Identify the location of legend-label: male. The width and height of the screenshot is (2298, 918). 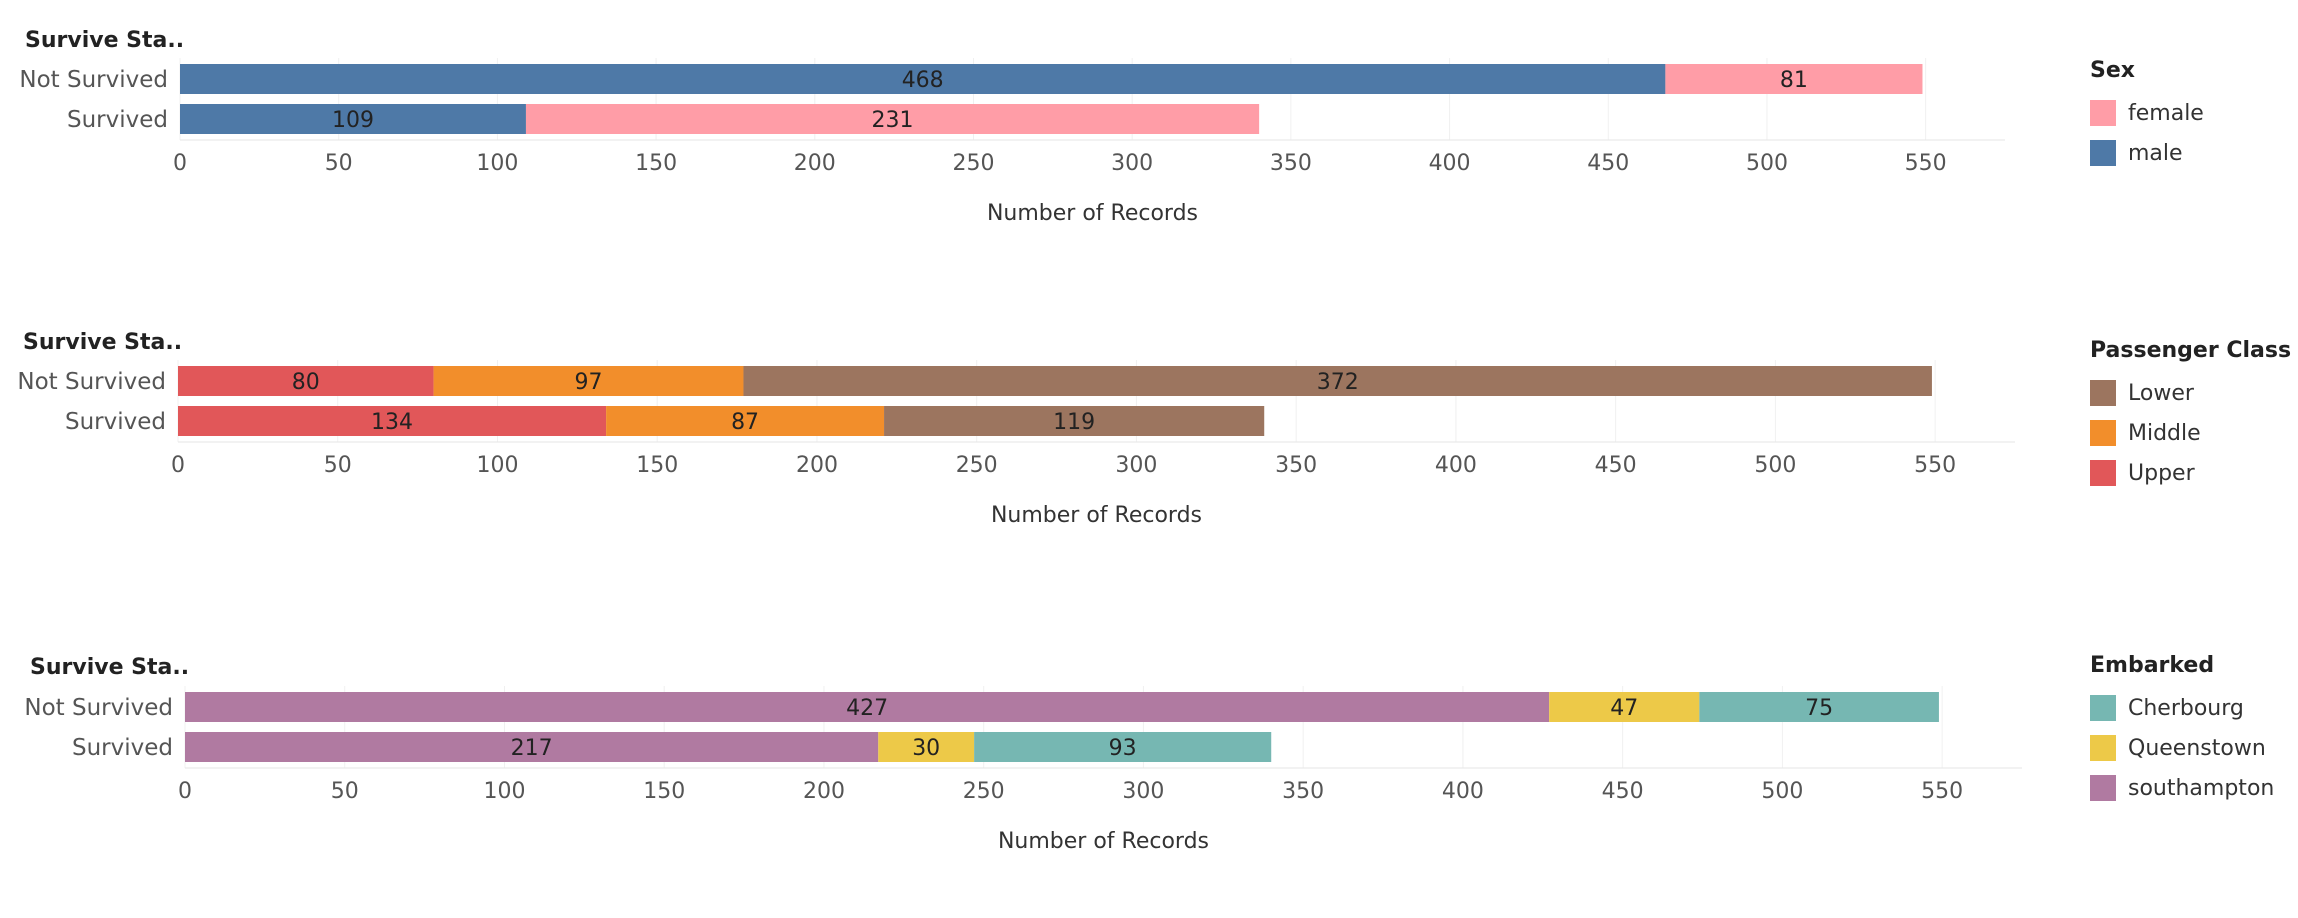
(2155, 153).